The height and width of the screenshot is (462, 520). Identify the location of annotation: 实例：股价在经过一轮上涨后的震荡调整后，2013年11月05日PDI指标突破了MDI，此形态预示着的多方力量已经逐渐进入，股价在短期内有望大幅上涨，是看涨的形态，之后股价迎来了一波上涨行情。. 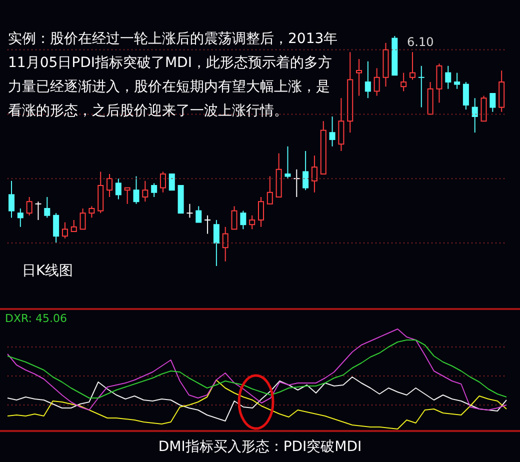
(173, 75).